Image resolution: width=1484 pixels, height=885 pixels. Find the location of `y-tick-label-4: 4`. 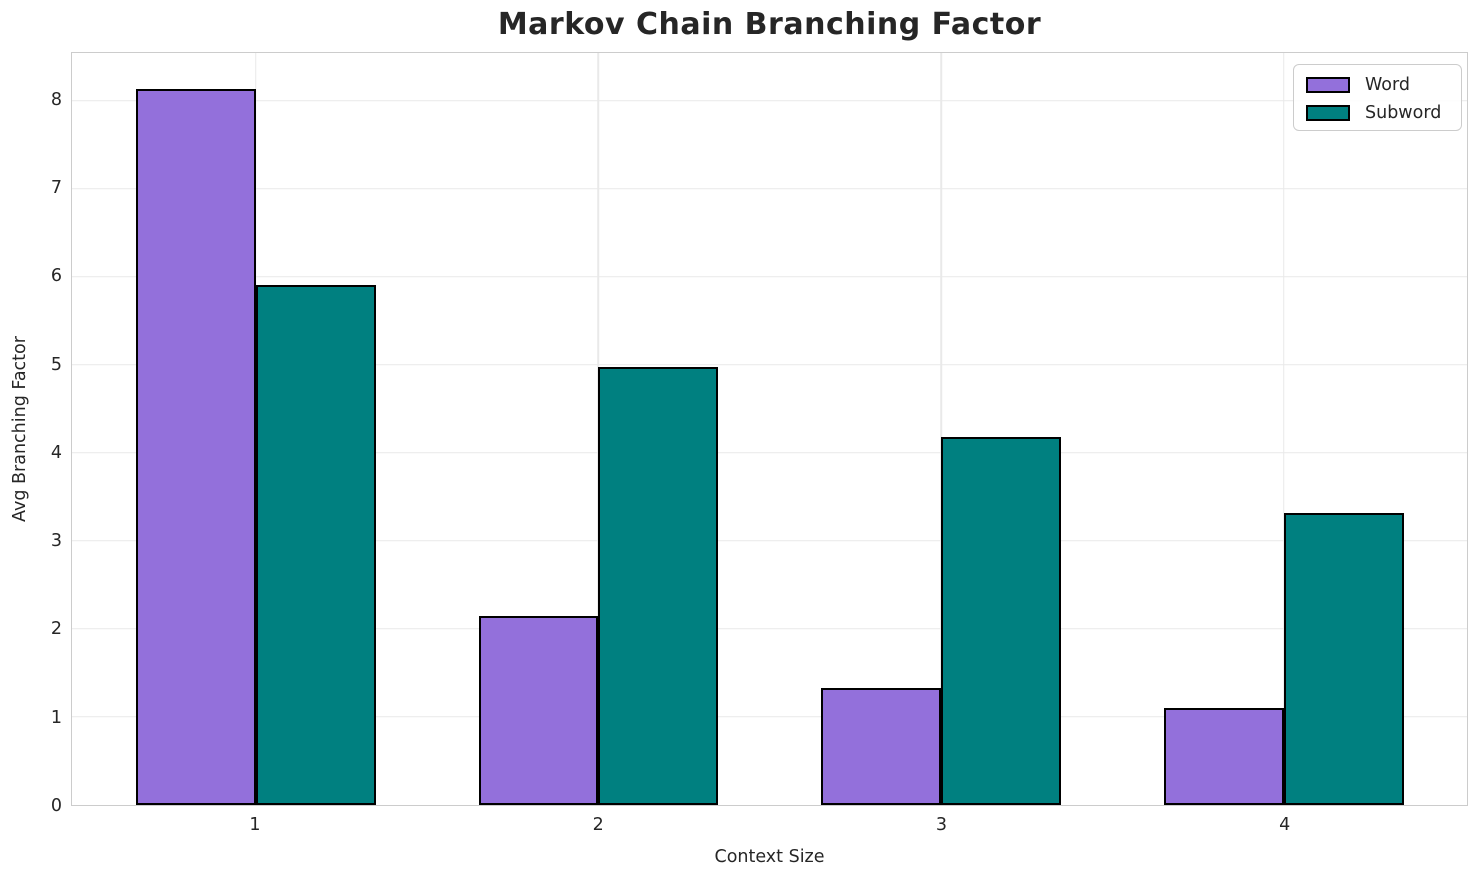

y-tick-label-4: 4 is located at coordinates (56, 452).